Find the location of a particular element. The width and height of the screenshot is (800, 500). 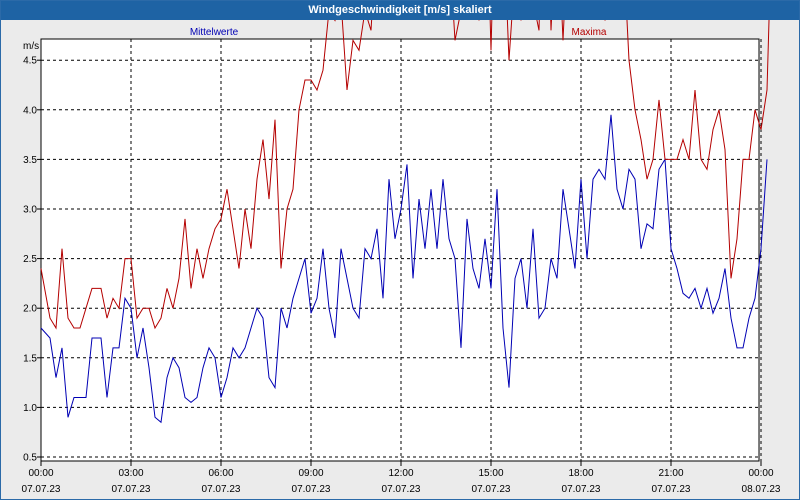

y-tick-label: 2.5 is located at coordinates (30, 259).